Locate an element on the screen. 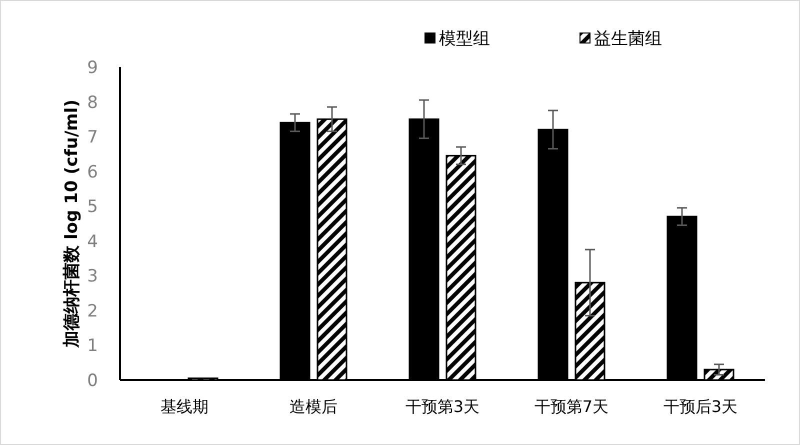  y-tick-label: 4 is located at coordinates (92, 242).